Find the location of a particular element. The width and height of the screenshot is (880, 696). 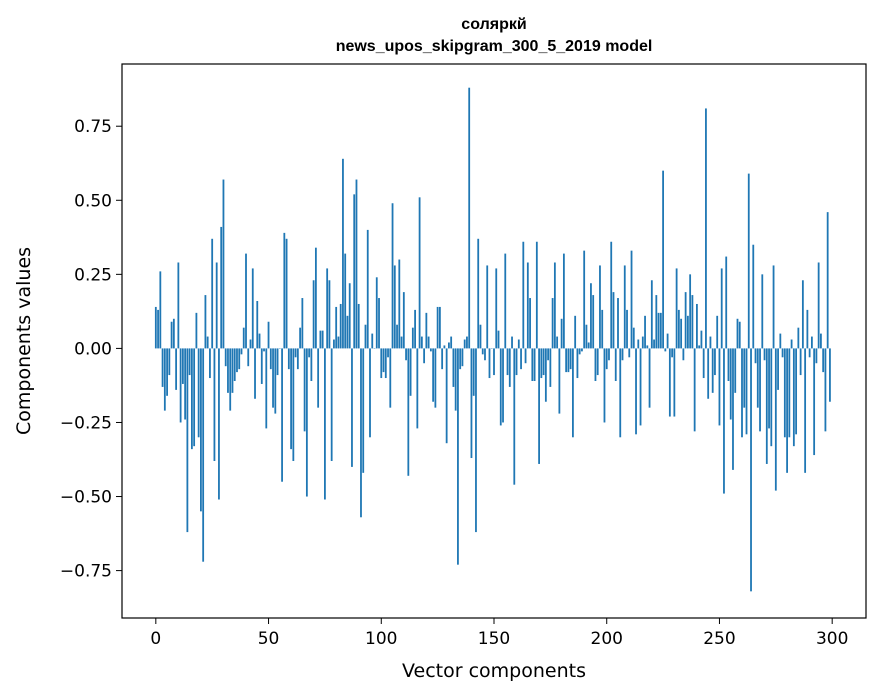

x-tick-label: 300 is located at coordinates (832, 639).